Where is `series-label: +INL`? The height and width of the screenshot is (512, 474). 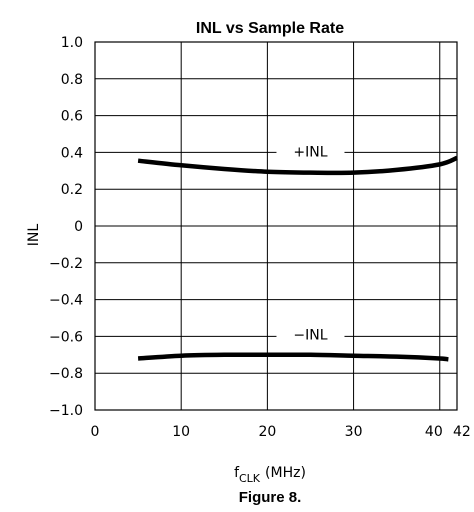
series-label: +INL is located at coordinates (310, 152).